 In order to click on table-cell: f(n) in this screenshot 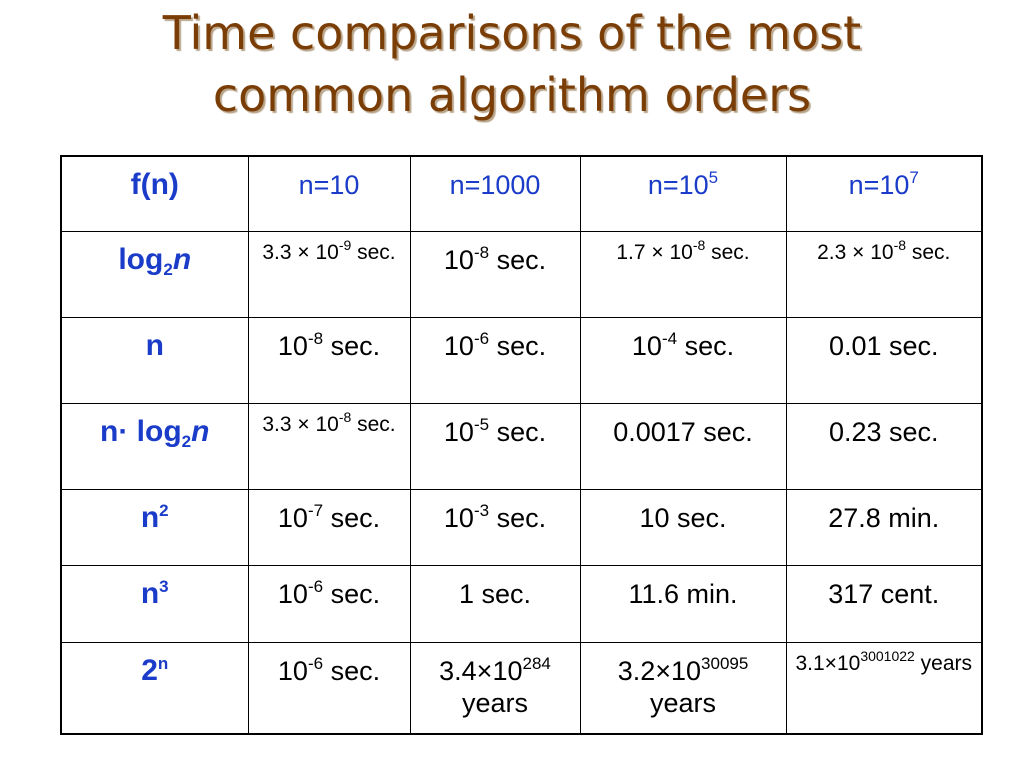, I will do `click(154, 193)`.